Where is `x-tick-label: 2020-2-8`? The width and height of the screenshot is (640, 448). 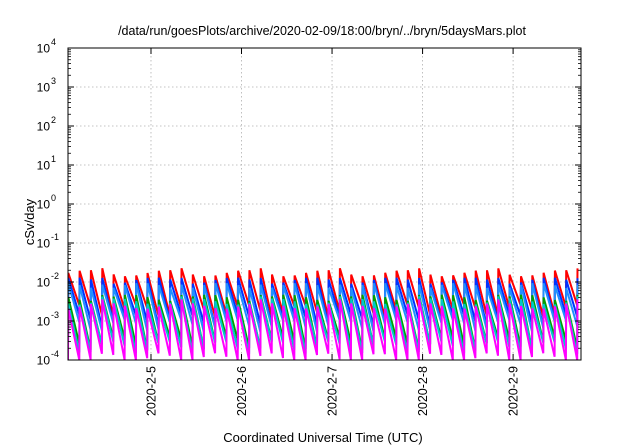 x-tick-label: 2020-2-8 is located at coordinates (423, 391).